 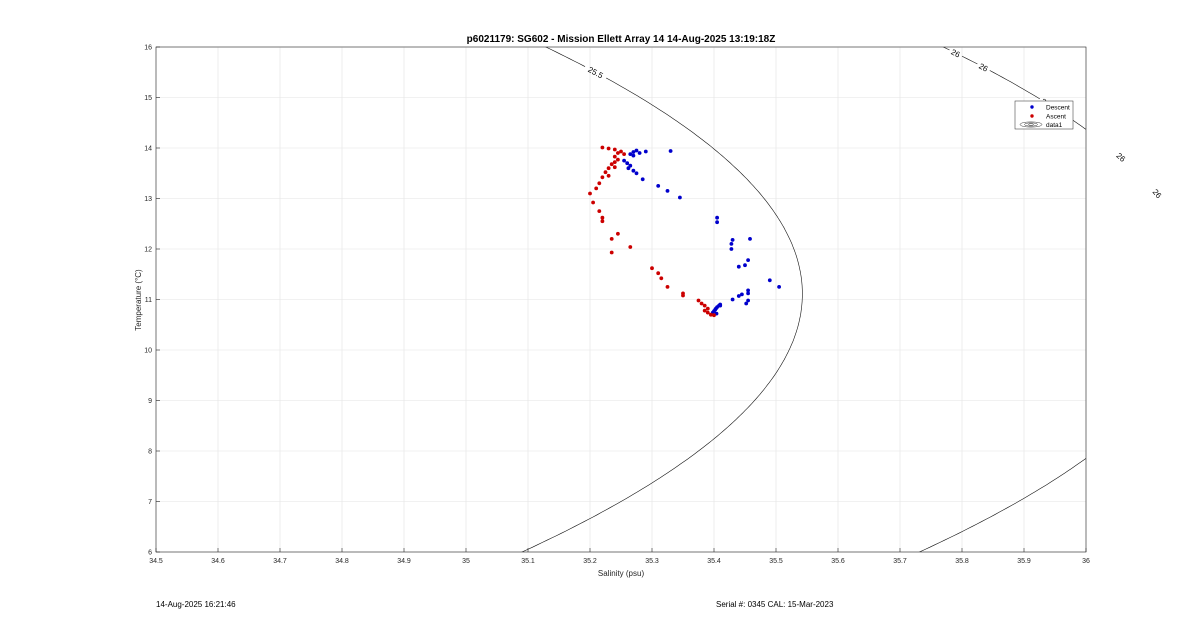 I want to click on x-tick-label: 36, so click(x=1086, y=561).